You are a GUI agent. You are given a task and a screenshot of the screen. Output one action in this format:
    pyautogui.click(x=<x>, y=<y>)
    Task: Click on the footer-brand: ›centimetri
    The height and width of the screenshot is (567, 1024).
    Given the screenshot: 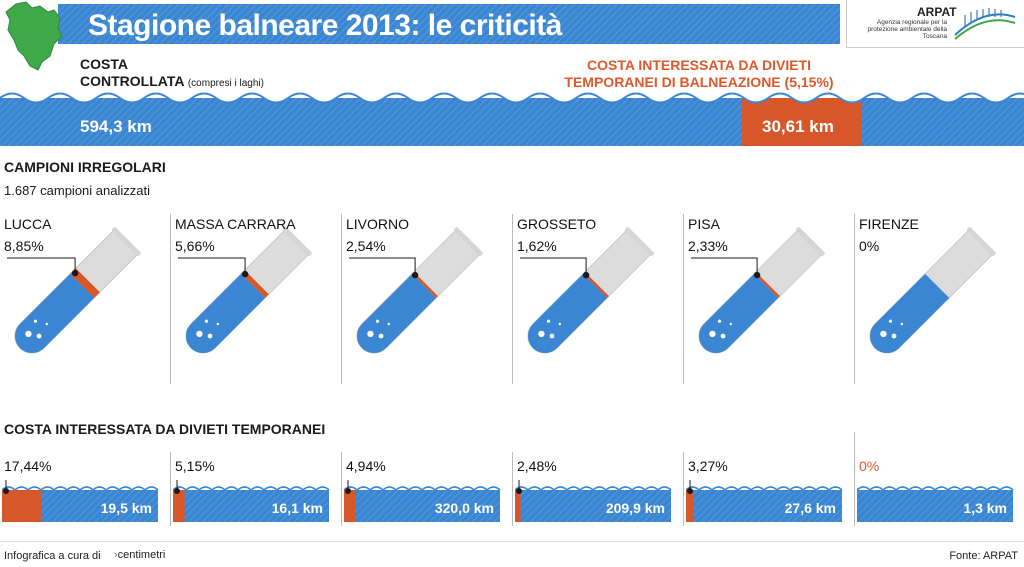 What is the action you would take?
    pyautogui.click(x=140, y=555)
    